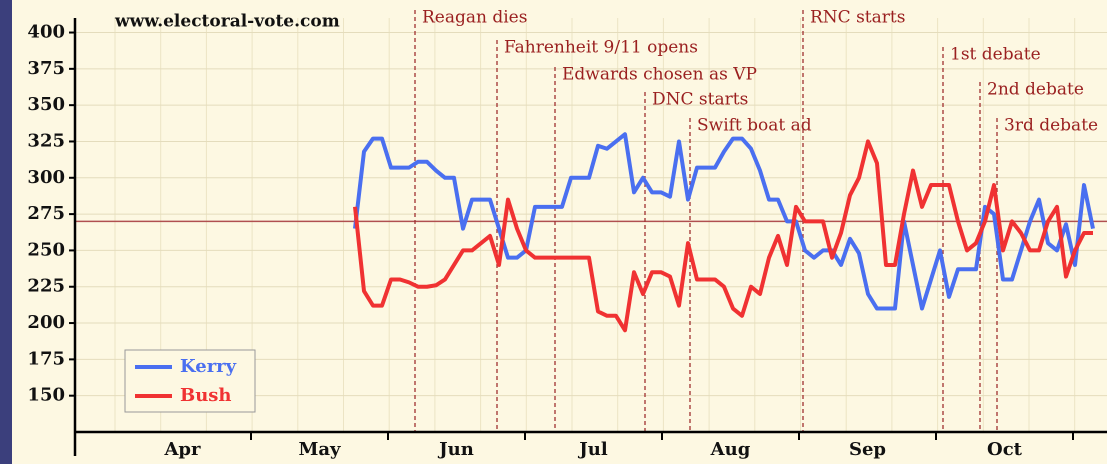  What do you see at coordinates (190, 381) in the screenshot?
I see `legend-box` at bounding box center [190, 381].